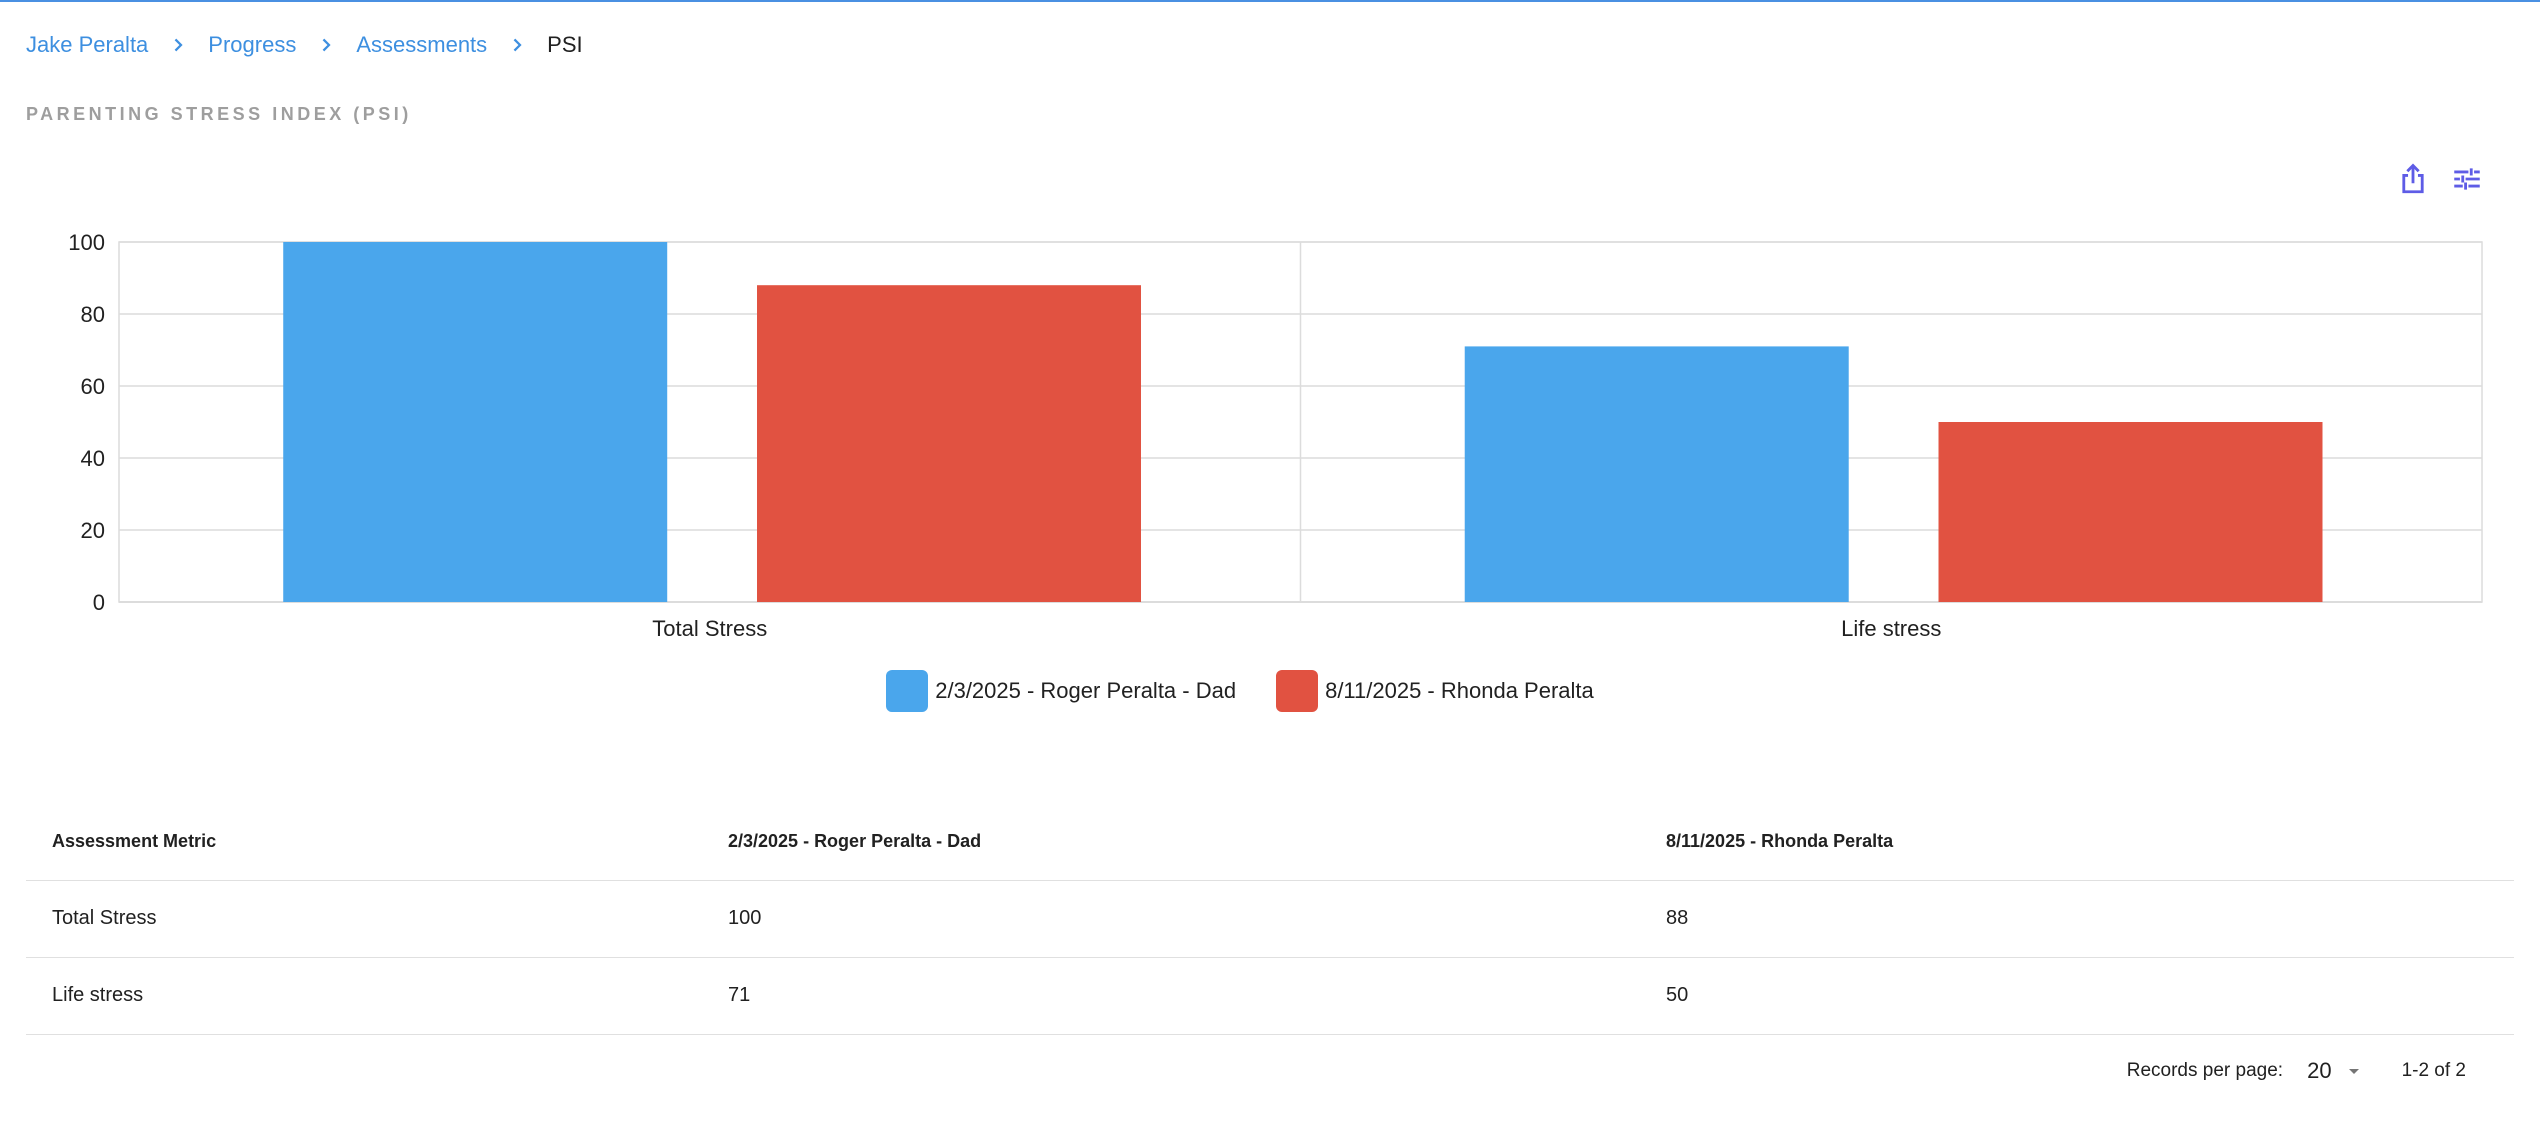 The width and height of the screenshot is (2540, 1136). I want to click on caret-down-icon, so click(2353, 1071).